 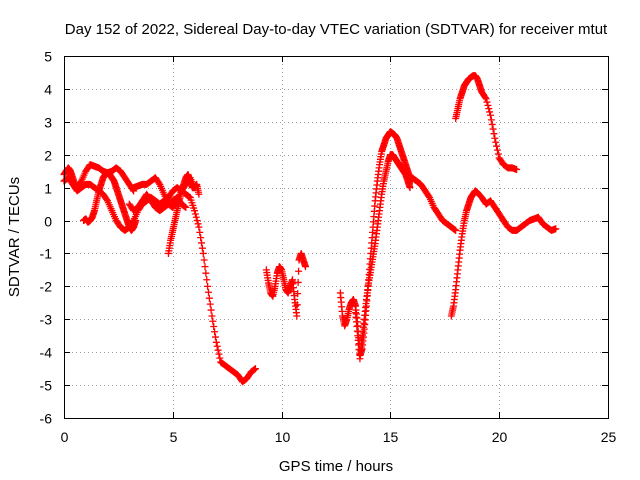 I want to click on y-tick-label: -6, so click(x=46, y=419).